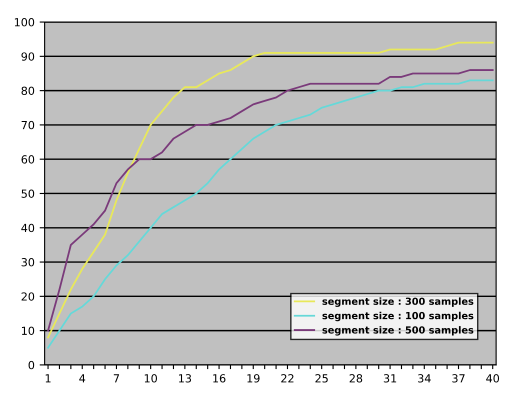 The image size is (525, 401). I want to click on legend-label: segment size : 300 samples, so click(398, 302).